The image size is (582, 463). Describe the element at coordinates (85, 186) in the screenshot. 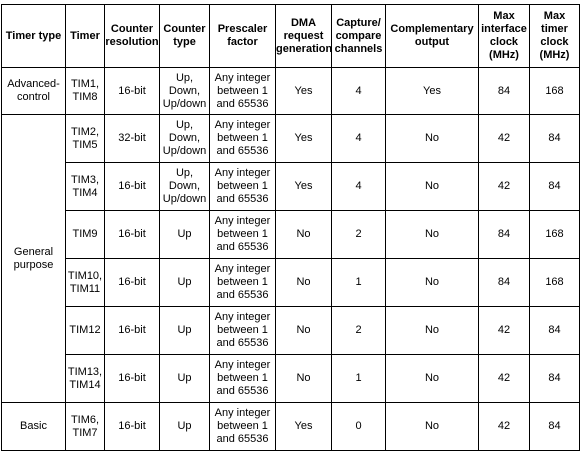

I see `timer-cell: TIM3, TIM4` at that location.